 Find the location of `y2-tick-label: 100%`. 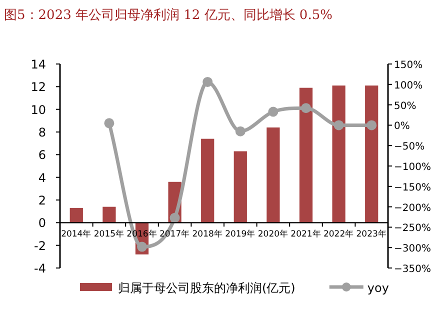

y2-tick-label: 100% is located at coordinates (408, 86).